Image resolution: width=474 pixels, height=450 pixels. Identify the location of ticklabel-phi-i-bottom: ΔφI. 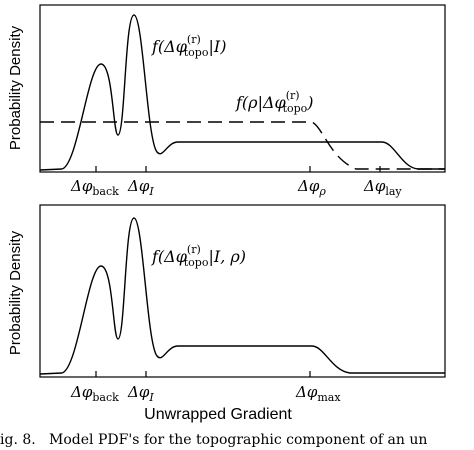
(140, 393).